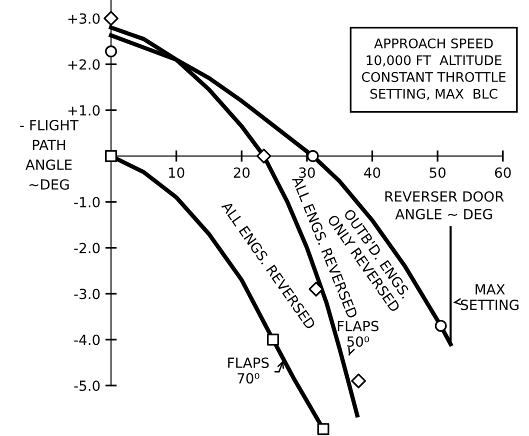  Describe the element at coordinates (242, 172) in the screenshot. I see `x-tick-label: 20` at that location.